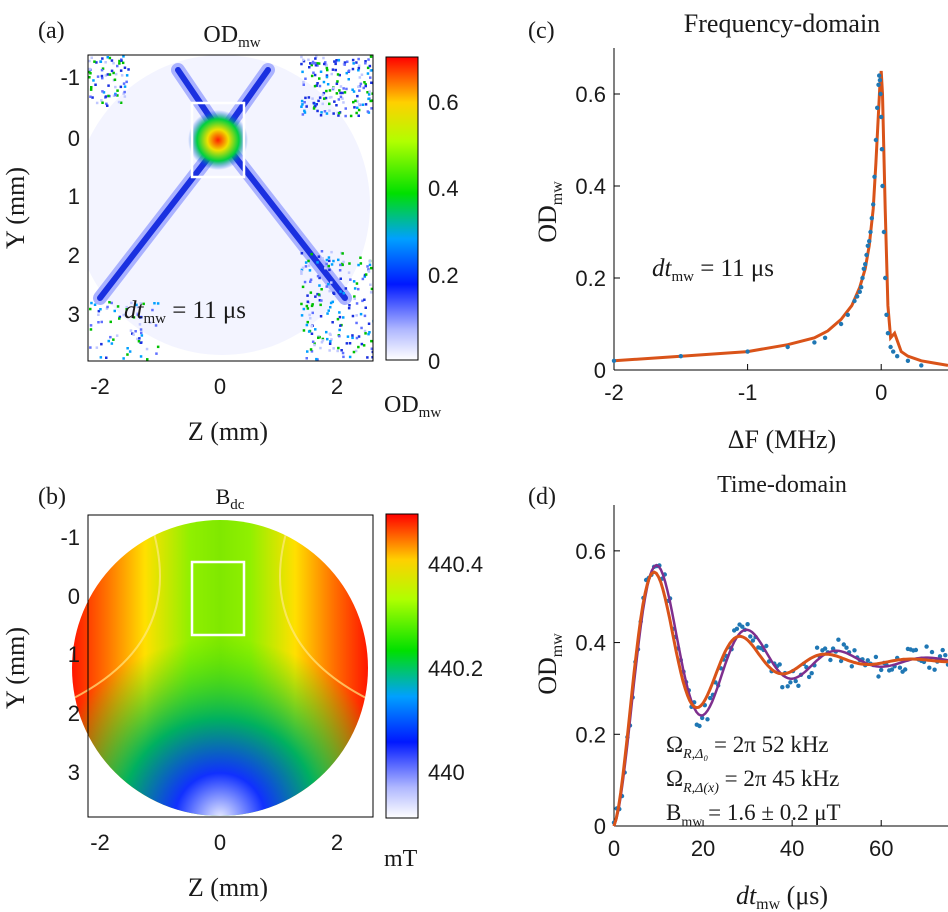 The height and width of the screenshot is (912, 948). I want to click on ytick: 2, so click(74, 713).